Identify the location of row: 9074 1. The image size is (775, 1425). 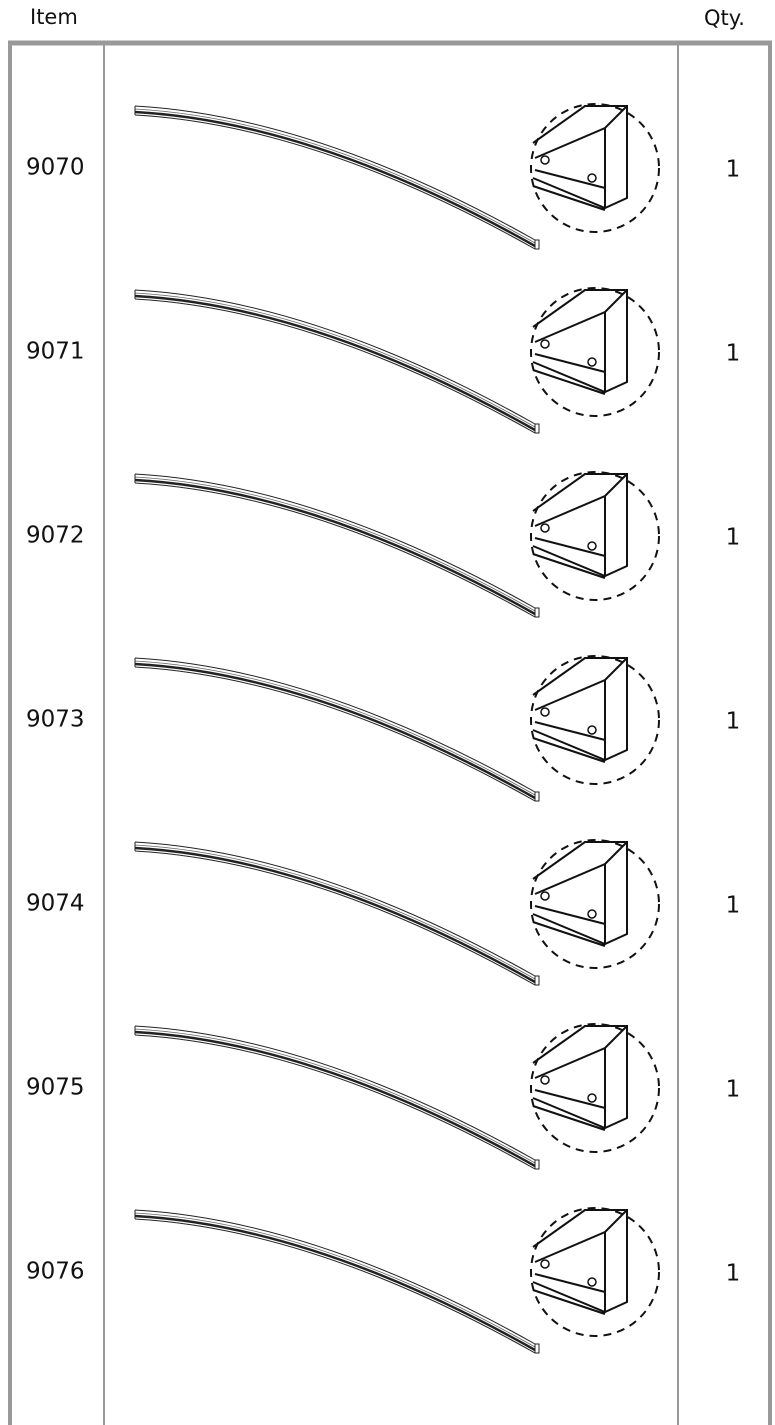
(383, 912).